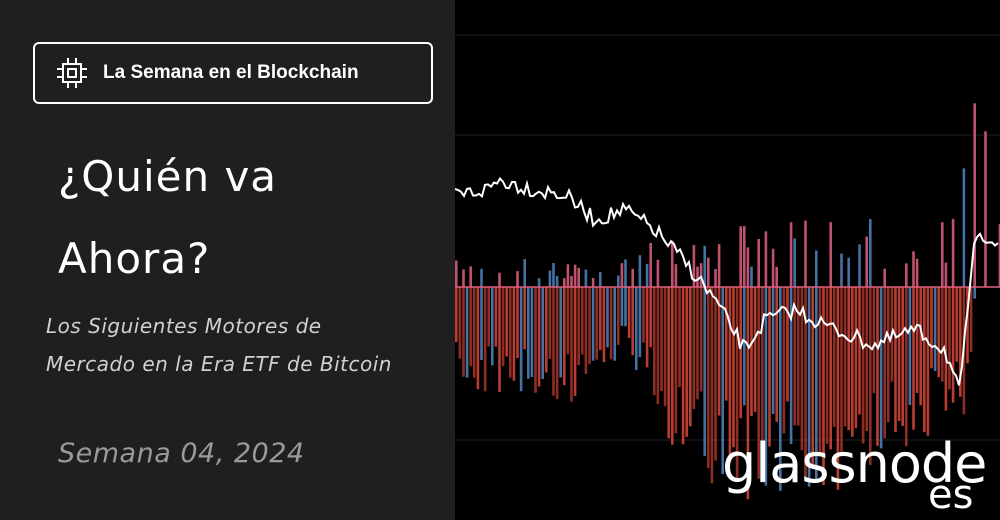  I want to click on subtitle-line: Los Siguientes Motores de, so click(184, 326).